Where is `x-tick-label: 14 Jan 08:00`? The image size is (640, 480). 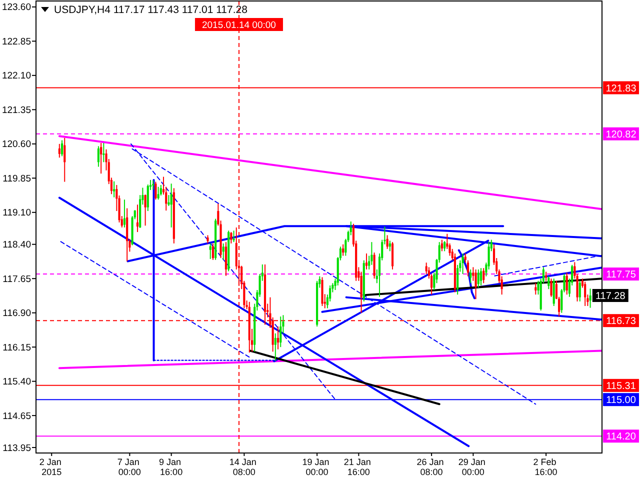
x-tick-label: 14 Jan 08:00 is located at coordinates (244, 467).